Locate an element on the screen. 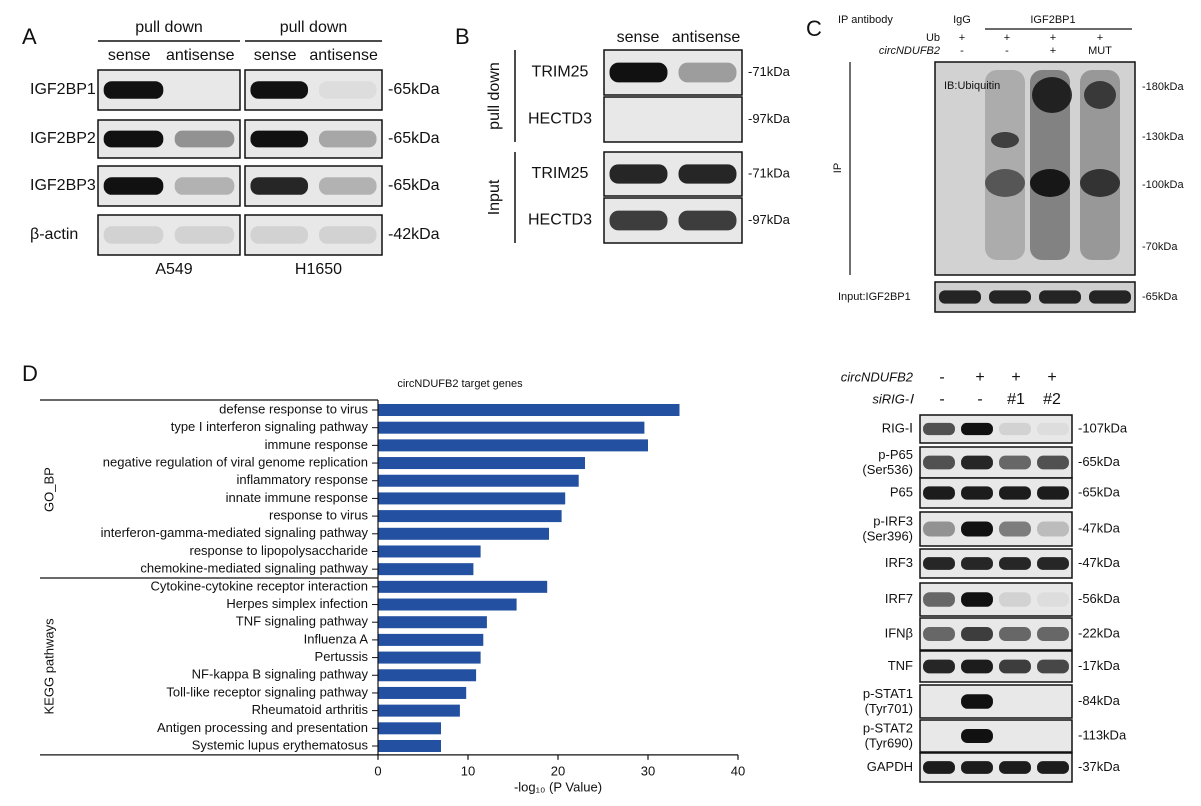  condition-label: circNDUFB2 is located at coordinates (909, 51).